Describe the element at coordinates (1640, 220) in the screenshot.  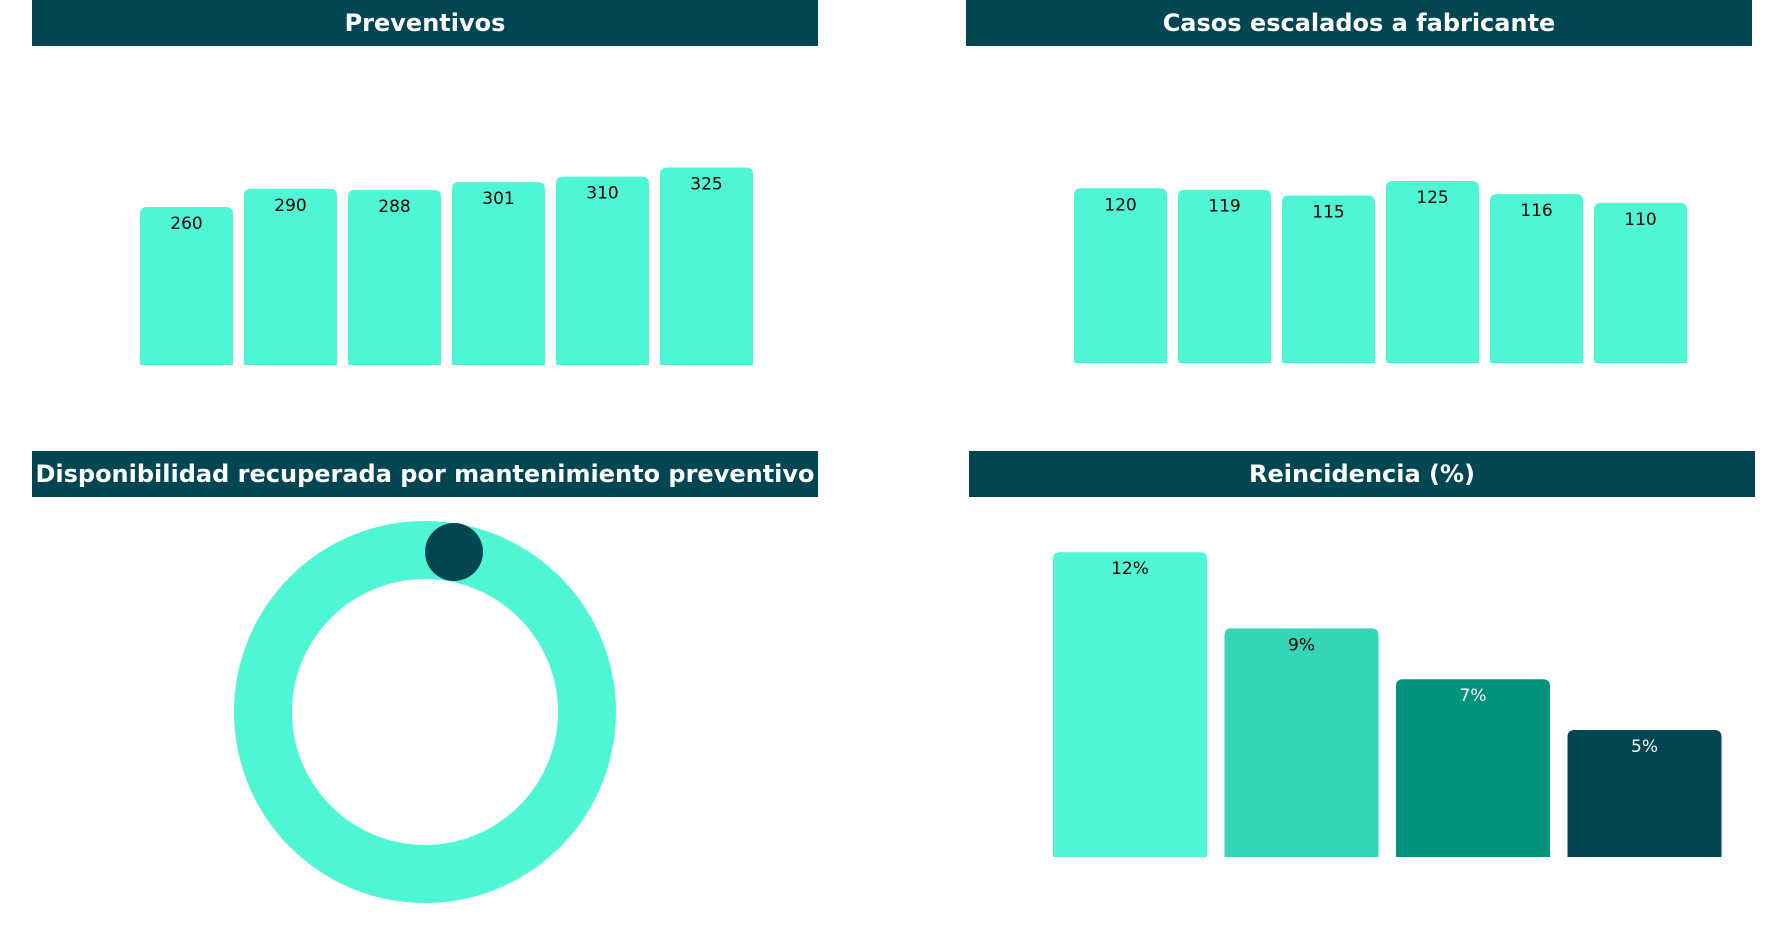
I see `casos-bar-label-6: 110` at that location.